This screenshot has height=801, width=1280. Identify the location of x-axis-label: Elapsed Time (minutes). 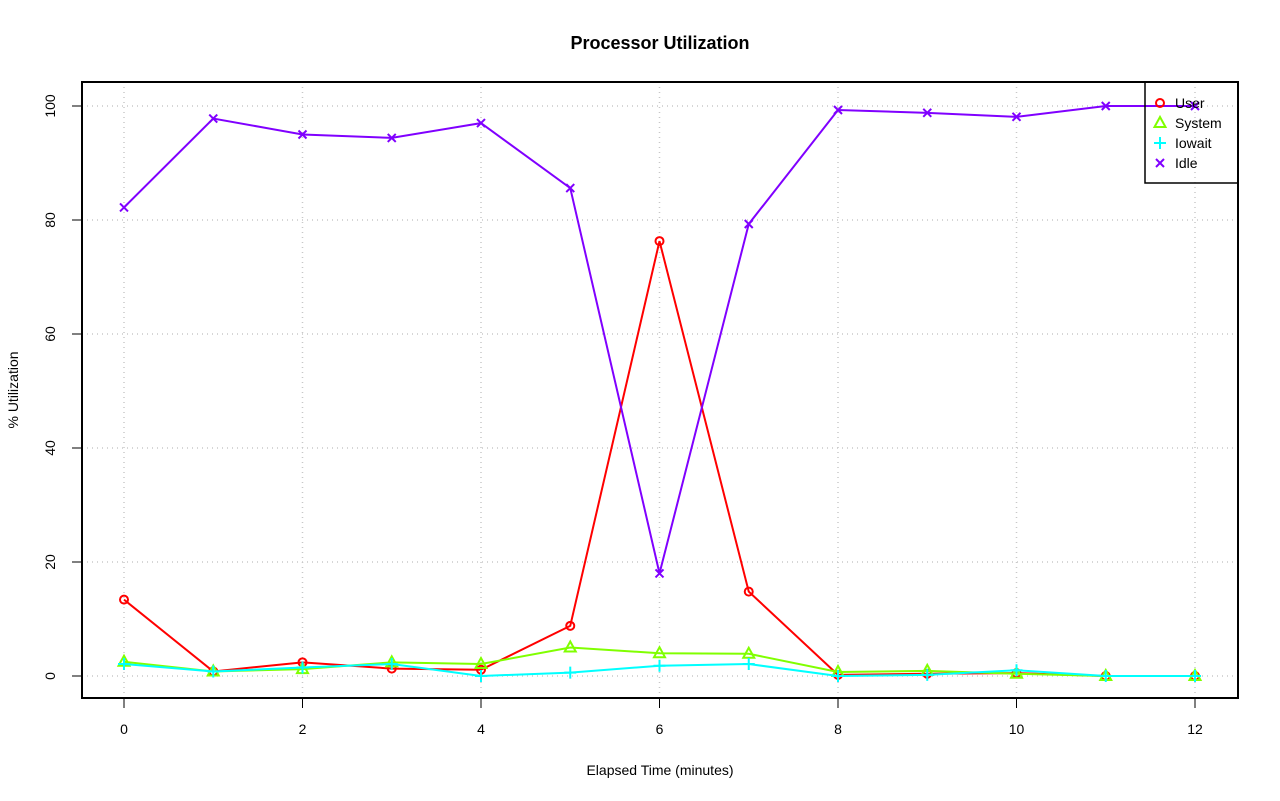
(659, 770).